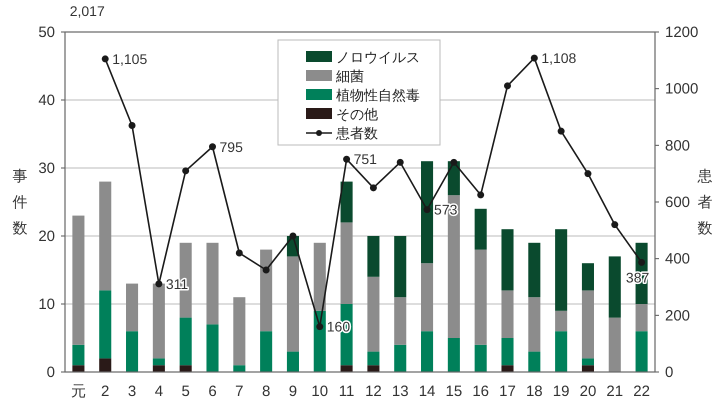 This screenshot has width=717, height=405. Describe the element at coordinates (20, 202) in the screenshot. I see `y-axis-title: 事件数` at that location.